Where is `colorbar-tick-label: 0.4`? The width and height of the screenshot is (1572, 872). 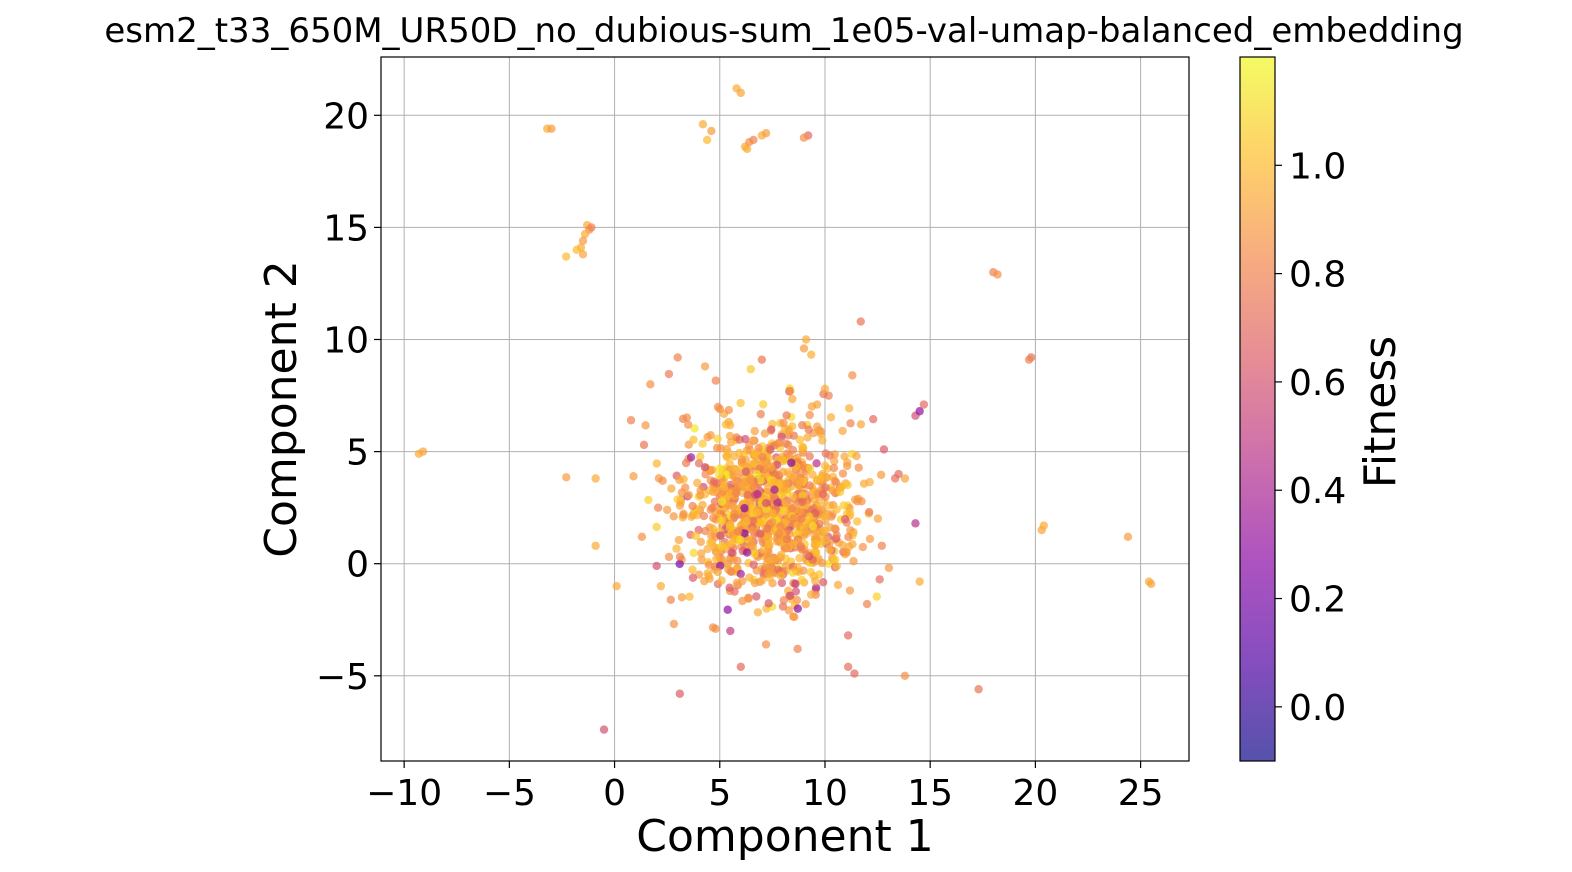 colorbar-tick-label: 0.4 is located at coordinates (1317, 491).